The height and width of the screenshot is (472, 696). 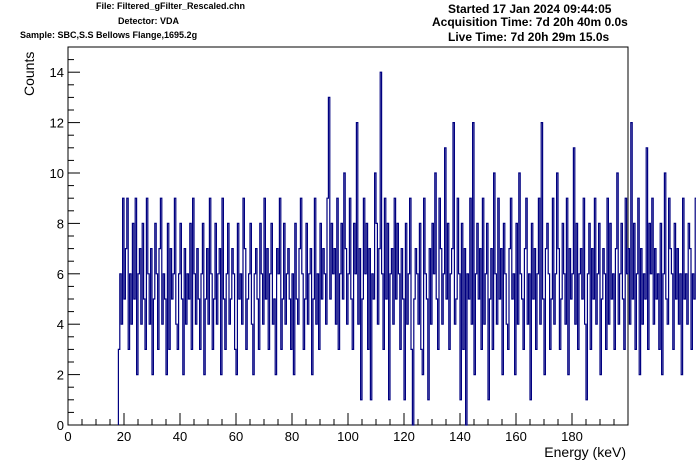 What do you see at coordinates (60, 324) in the screenshot?
I see `y-tick-label: 4` at bounding box center [60, 324].